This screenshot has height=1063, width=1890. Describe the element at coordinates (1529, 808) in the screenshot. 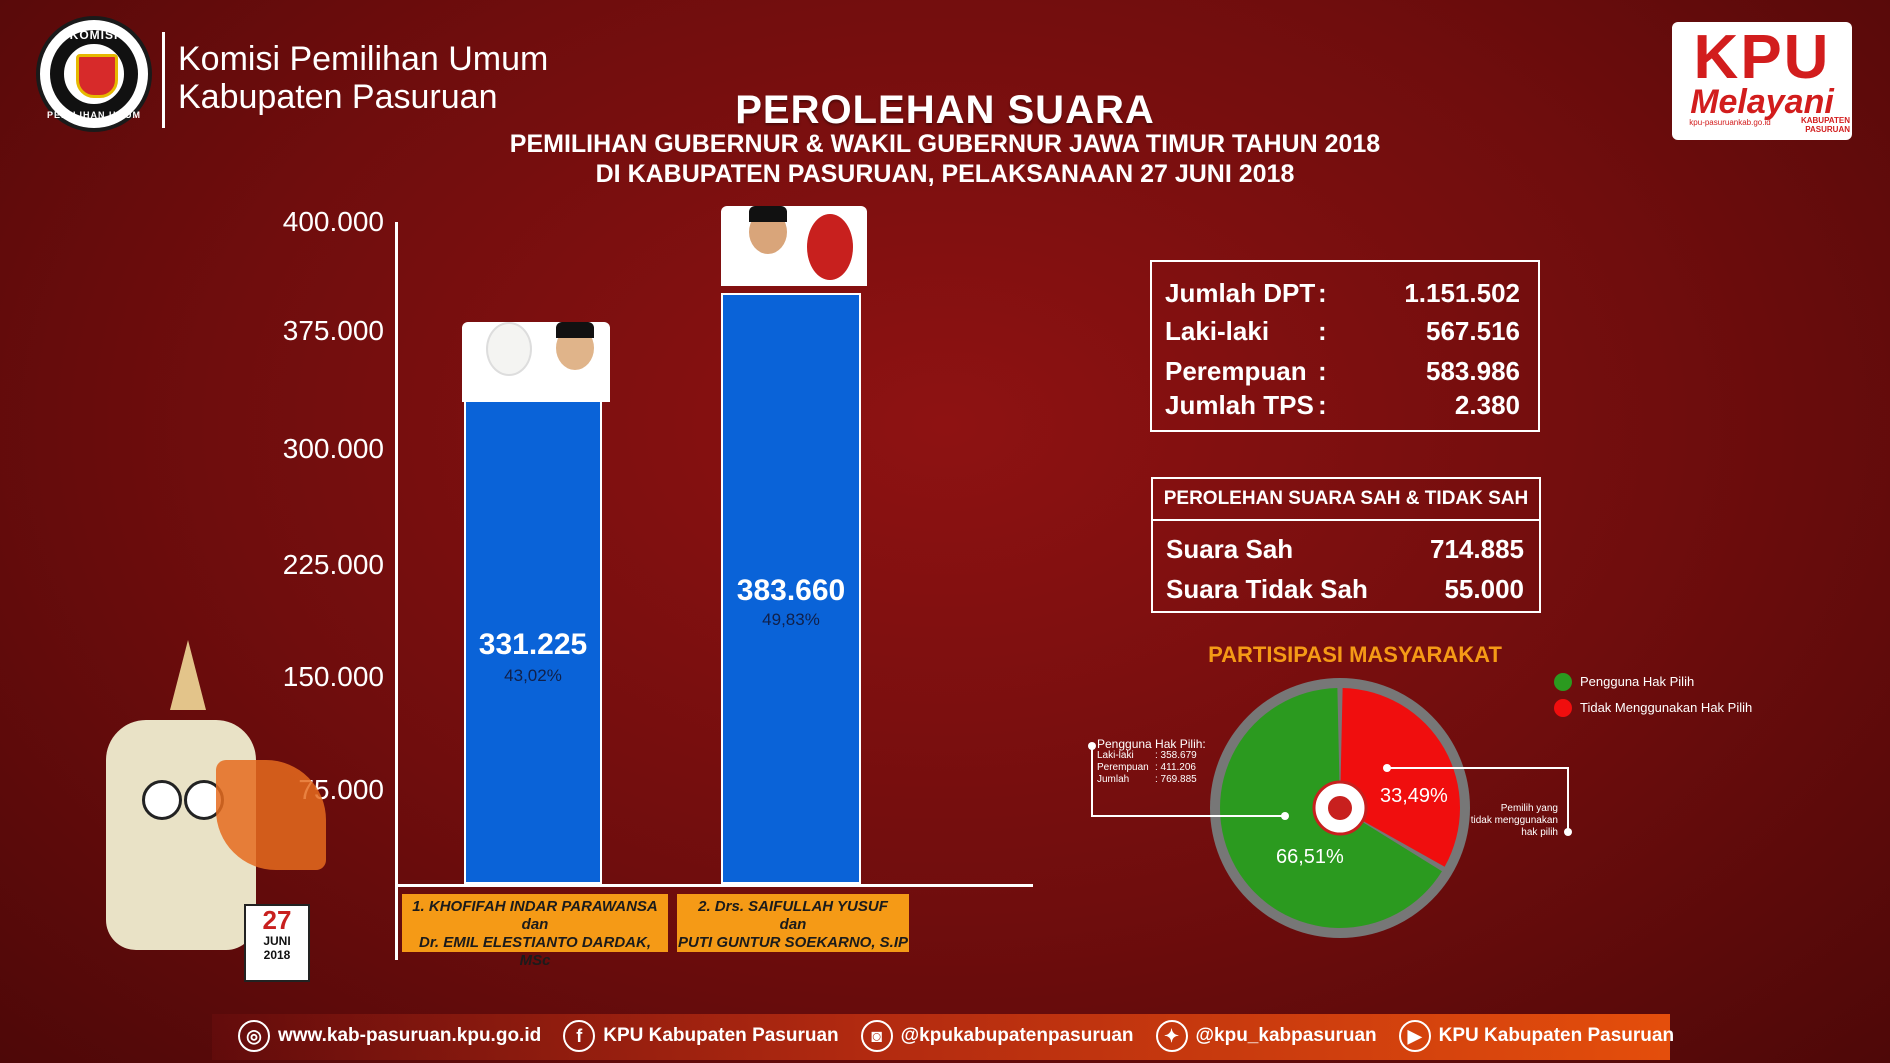

I see `pie-note-right-line: Pemilih yang` at that location.